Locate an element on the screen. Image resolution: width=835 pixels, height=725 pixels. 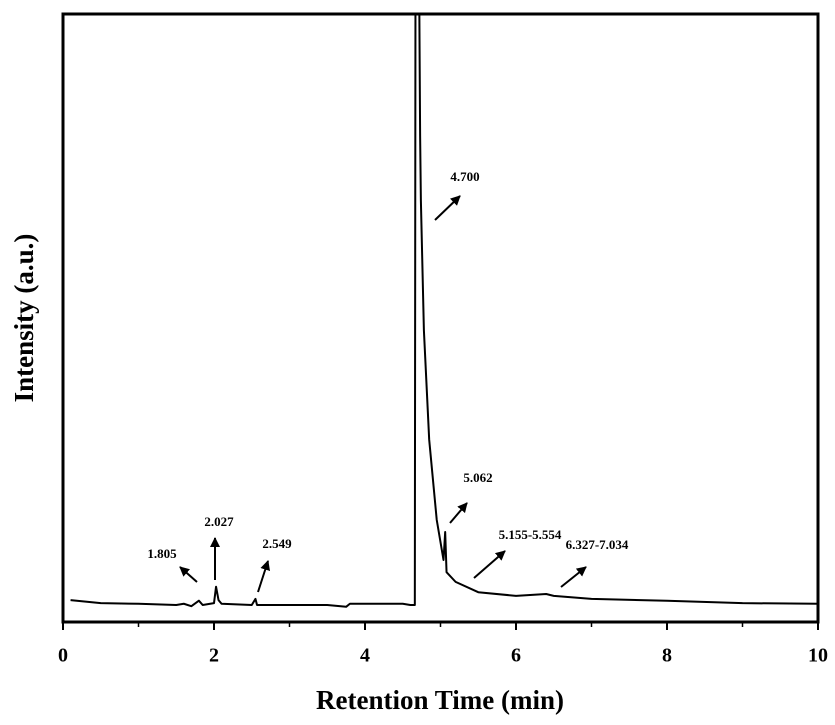
annotation: 2.549 is located at coordinates (277, 543).